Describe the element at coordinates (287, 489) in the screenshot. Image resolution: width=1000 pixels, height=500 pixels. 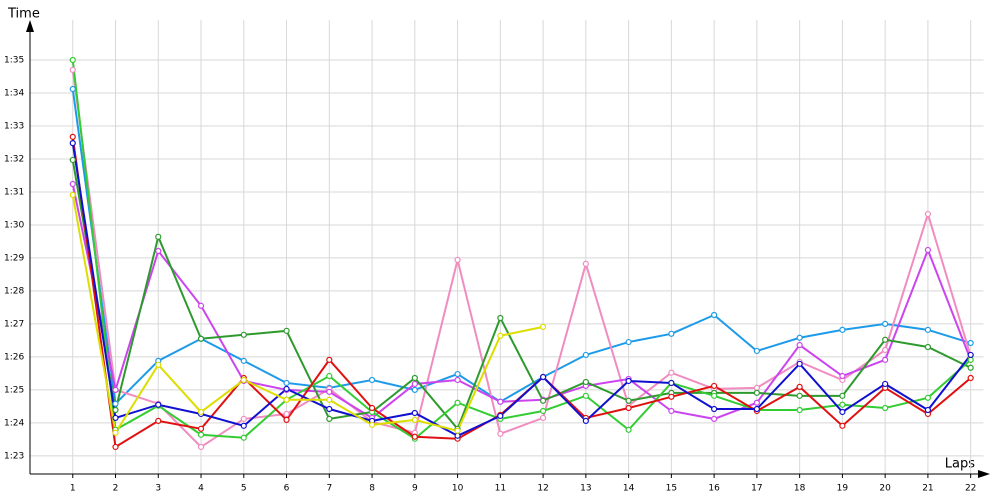
I see `x-tick-label: 6` at that location.